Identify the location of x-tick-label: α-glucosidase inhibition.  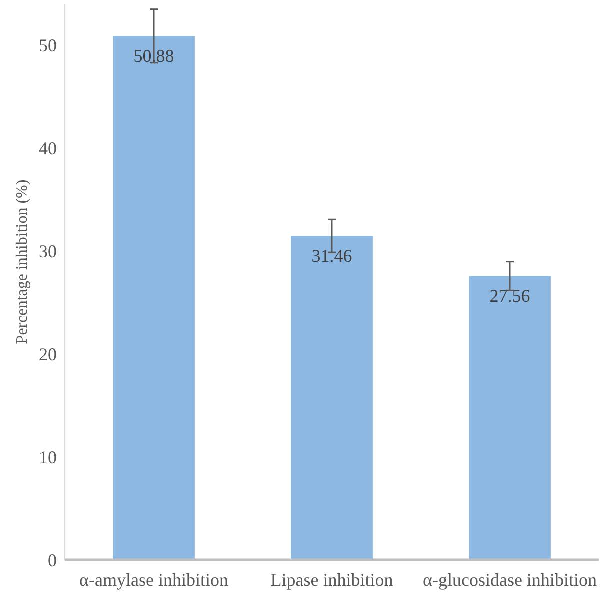
(510, 580).